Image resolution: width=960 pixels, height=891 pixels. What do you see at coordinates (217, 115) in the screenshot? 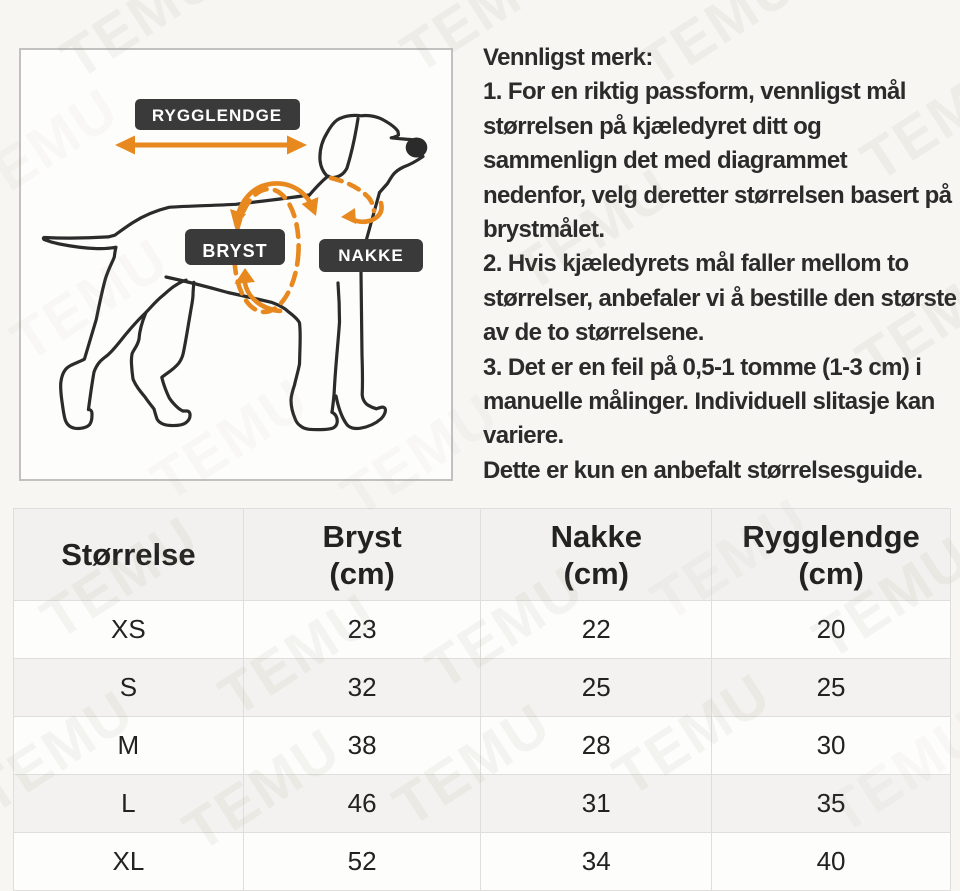
I see `svg-text: RYGGLENDGE` at bounding box center [217, 115].